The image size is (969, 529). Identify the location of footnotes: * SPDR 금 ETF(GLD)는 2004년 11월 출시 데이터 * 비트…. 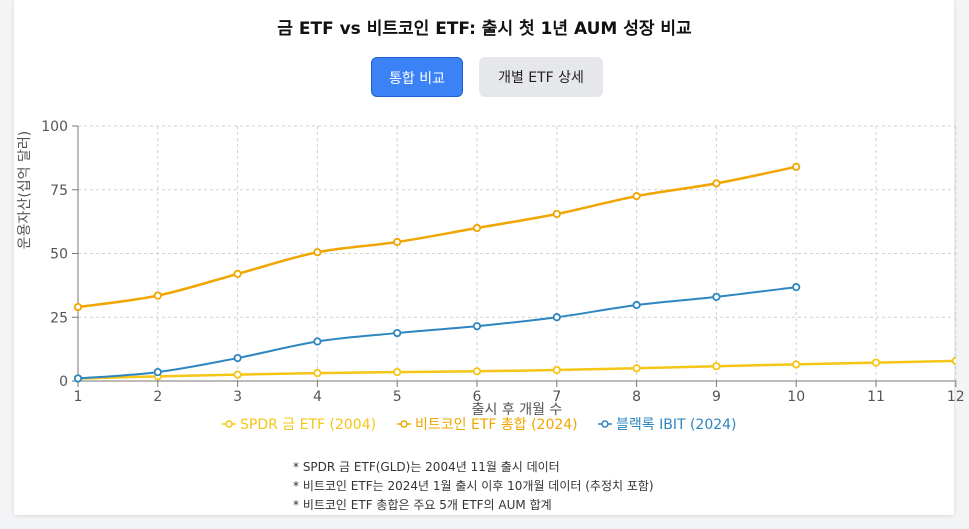
(473, 486).